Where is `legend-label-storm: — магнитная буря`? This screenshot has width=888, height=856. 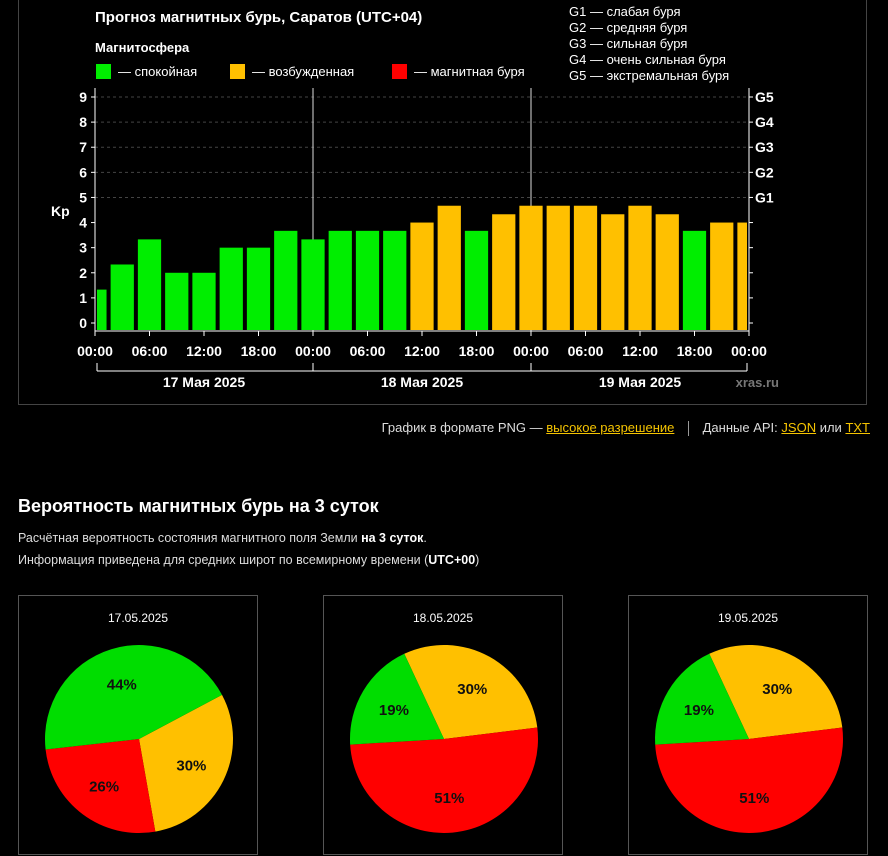
legend-label-storm: — магнитная буря is located at coordinates (469, 71).